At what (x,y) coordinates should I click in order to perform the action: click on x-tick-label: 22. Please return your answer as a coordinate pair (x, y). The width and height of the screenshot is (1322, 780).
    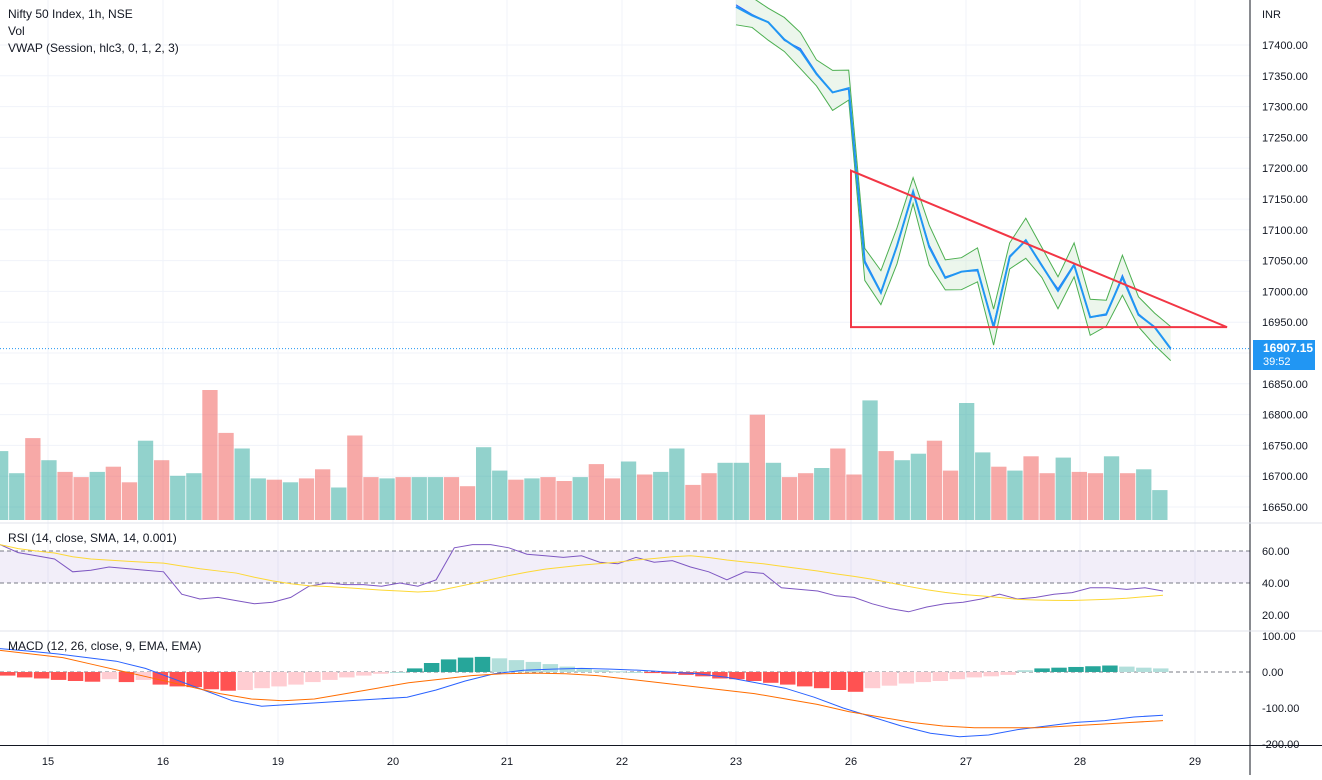
    Looking at the image, I should click on (622, 762).